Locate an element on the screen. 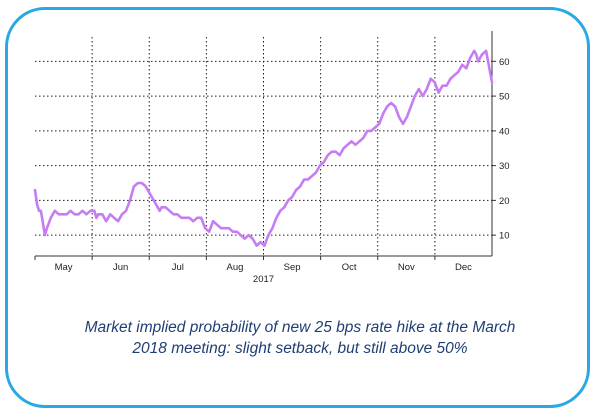 Image resolution: width=600 pixels, height=417 pixels. y-tick-label: 40 is located at coordinates (504, 131).